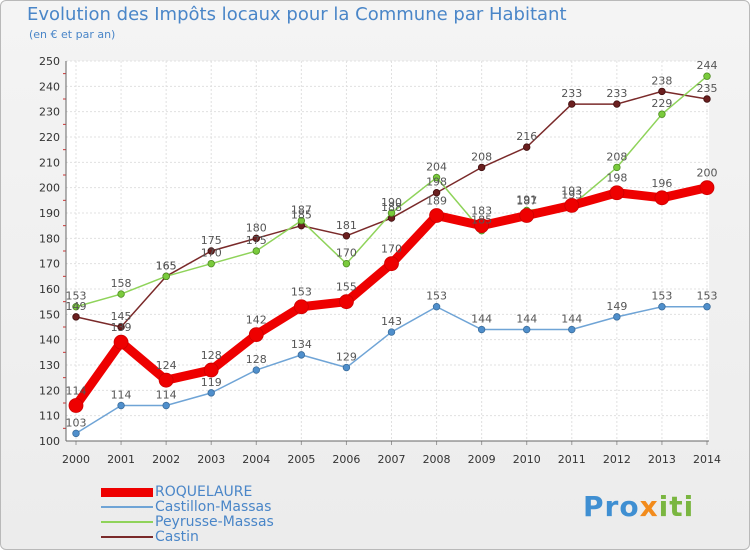  What do you see at coordinates (166, 265) in the screenshot?
I see `data-label: 165` at bounding box center [166, 265].